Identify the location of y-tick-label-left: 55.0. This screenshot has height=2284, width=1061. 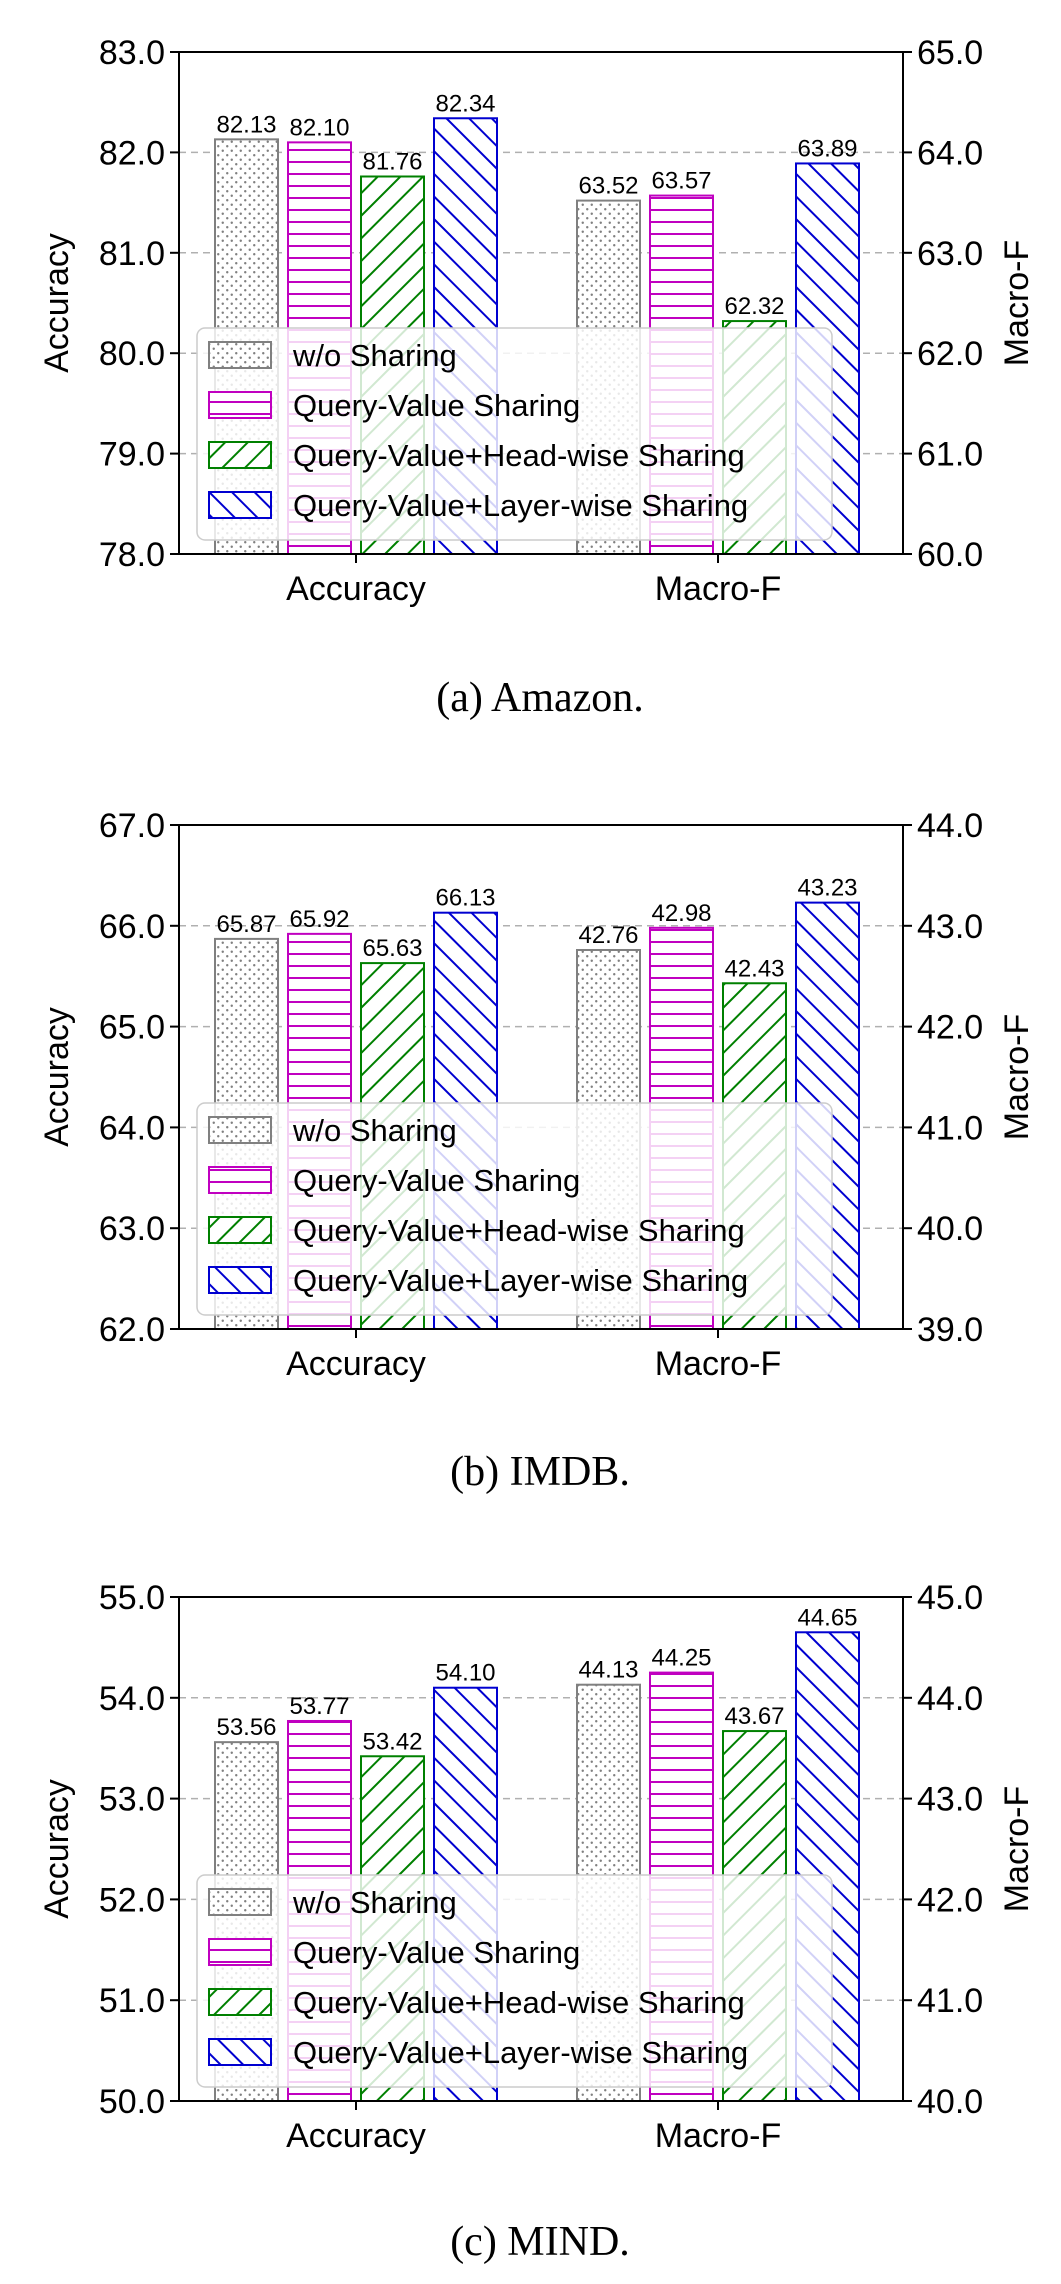
(132, 1598).